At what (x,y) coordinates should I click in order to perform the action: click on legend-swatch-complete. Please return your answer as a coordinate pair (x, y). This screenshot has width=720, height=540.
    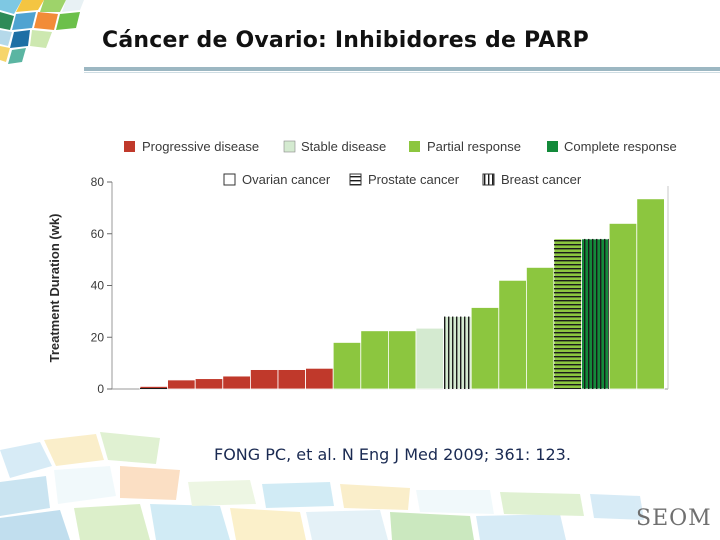
    Looking at the image, I should click on (552, 146).